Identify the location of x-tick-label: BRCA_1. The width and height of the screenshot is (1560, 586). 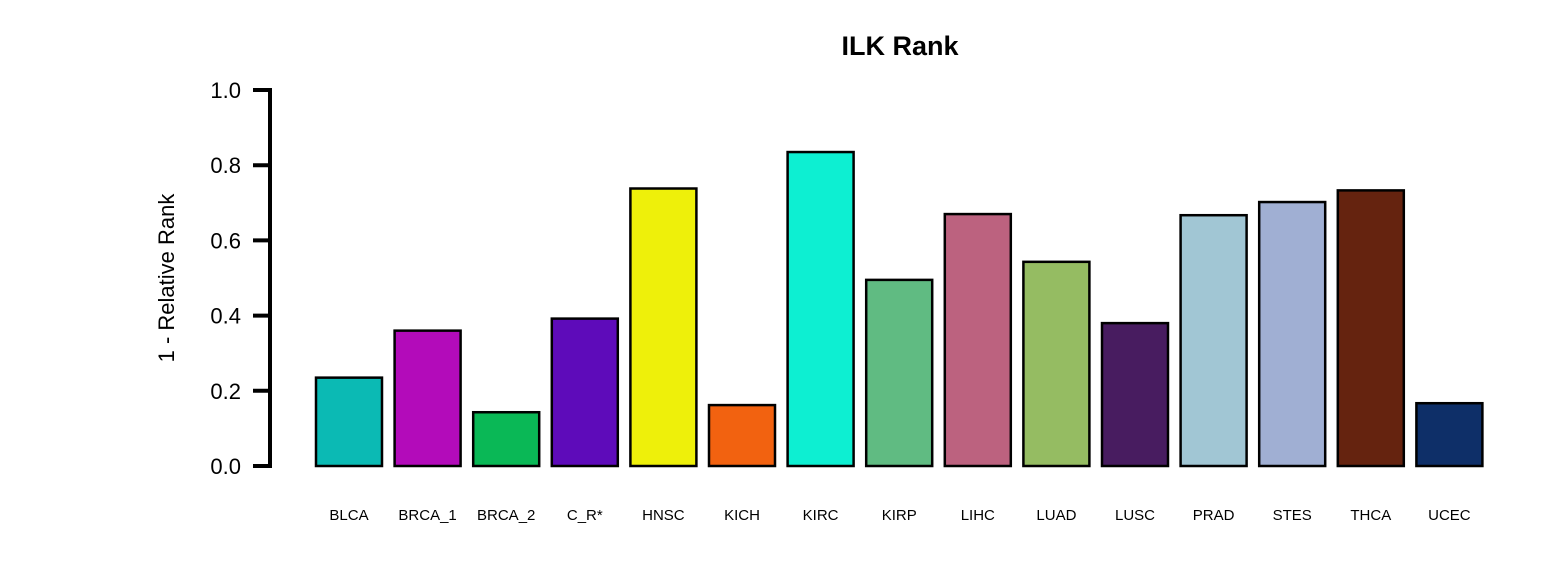
(427, 515).